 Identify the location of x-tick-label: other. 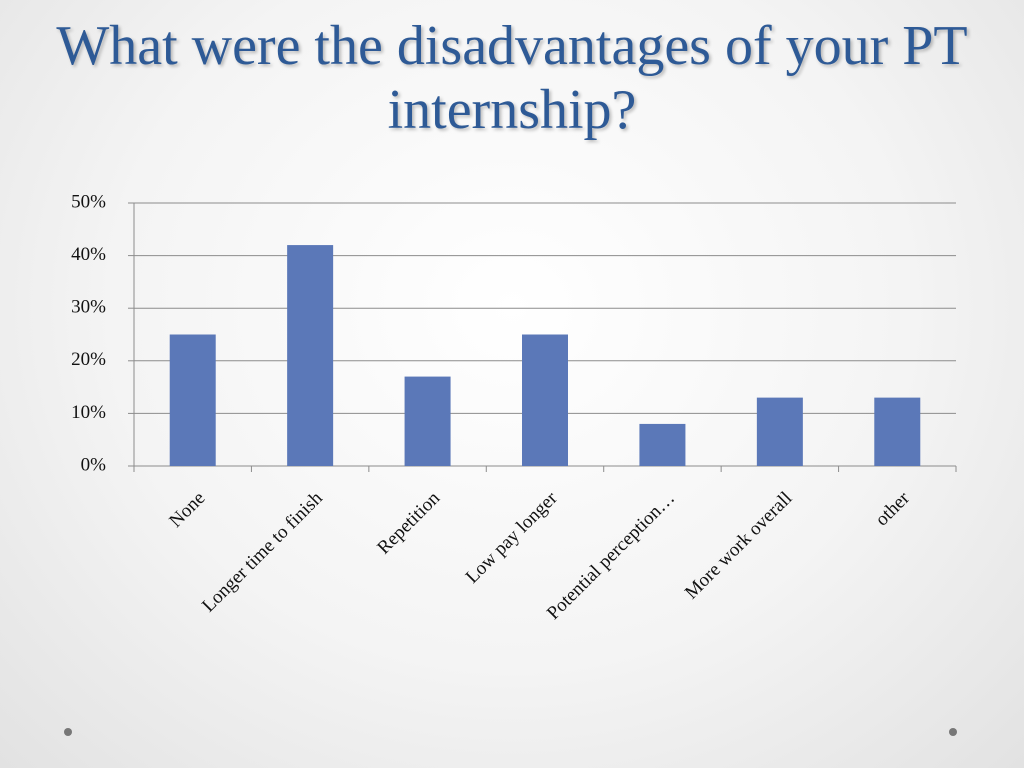
(892, 508).